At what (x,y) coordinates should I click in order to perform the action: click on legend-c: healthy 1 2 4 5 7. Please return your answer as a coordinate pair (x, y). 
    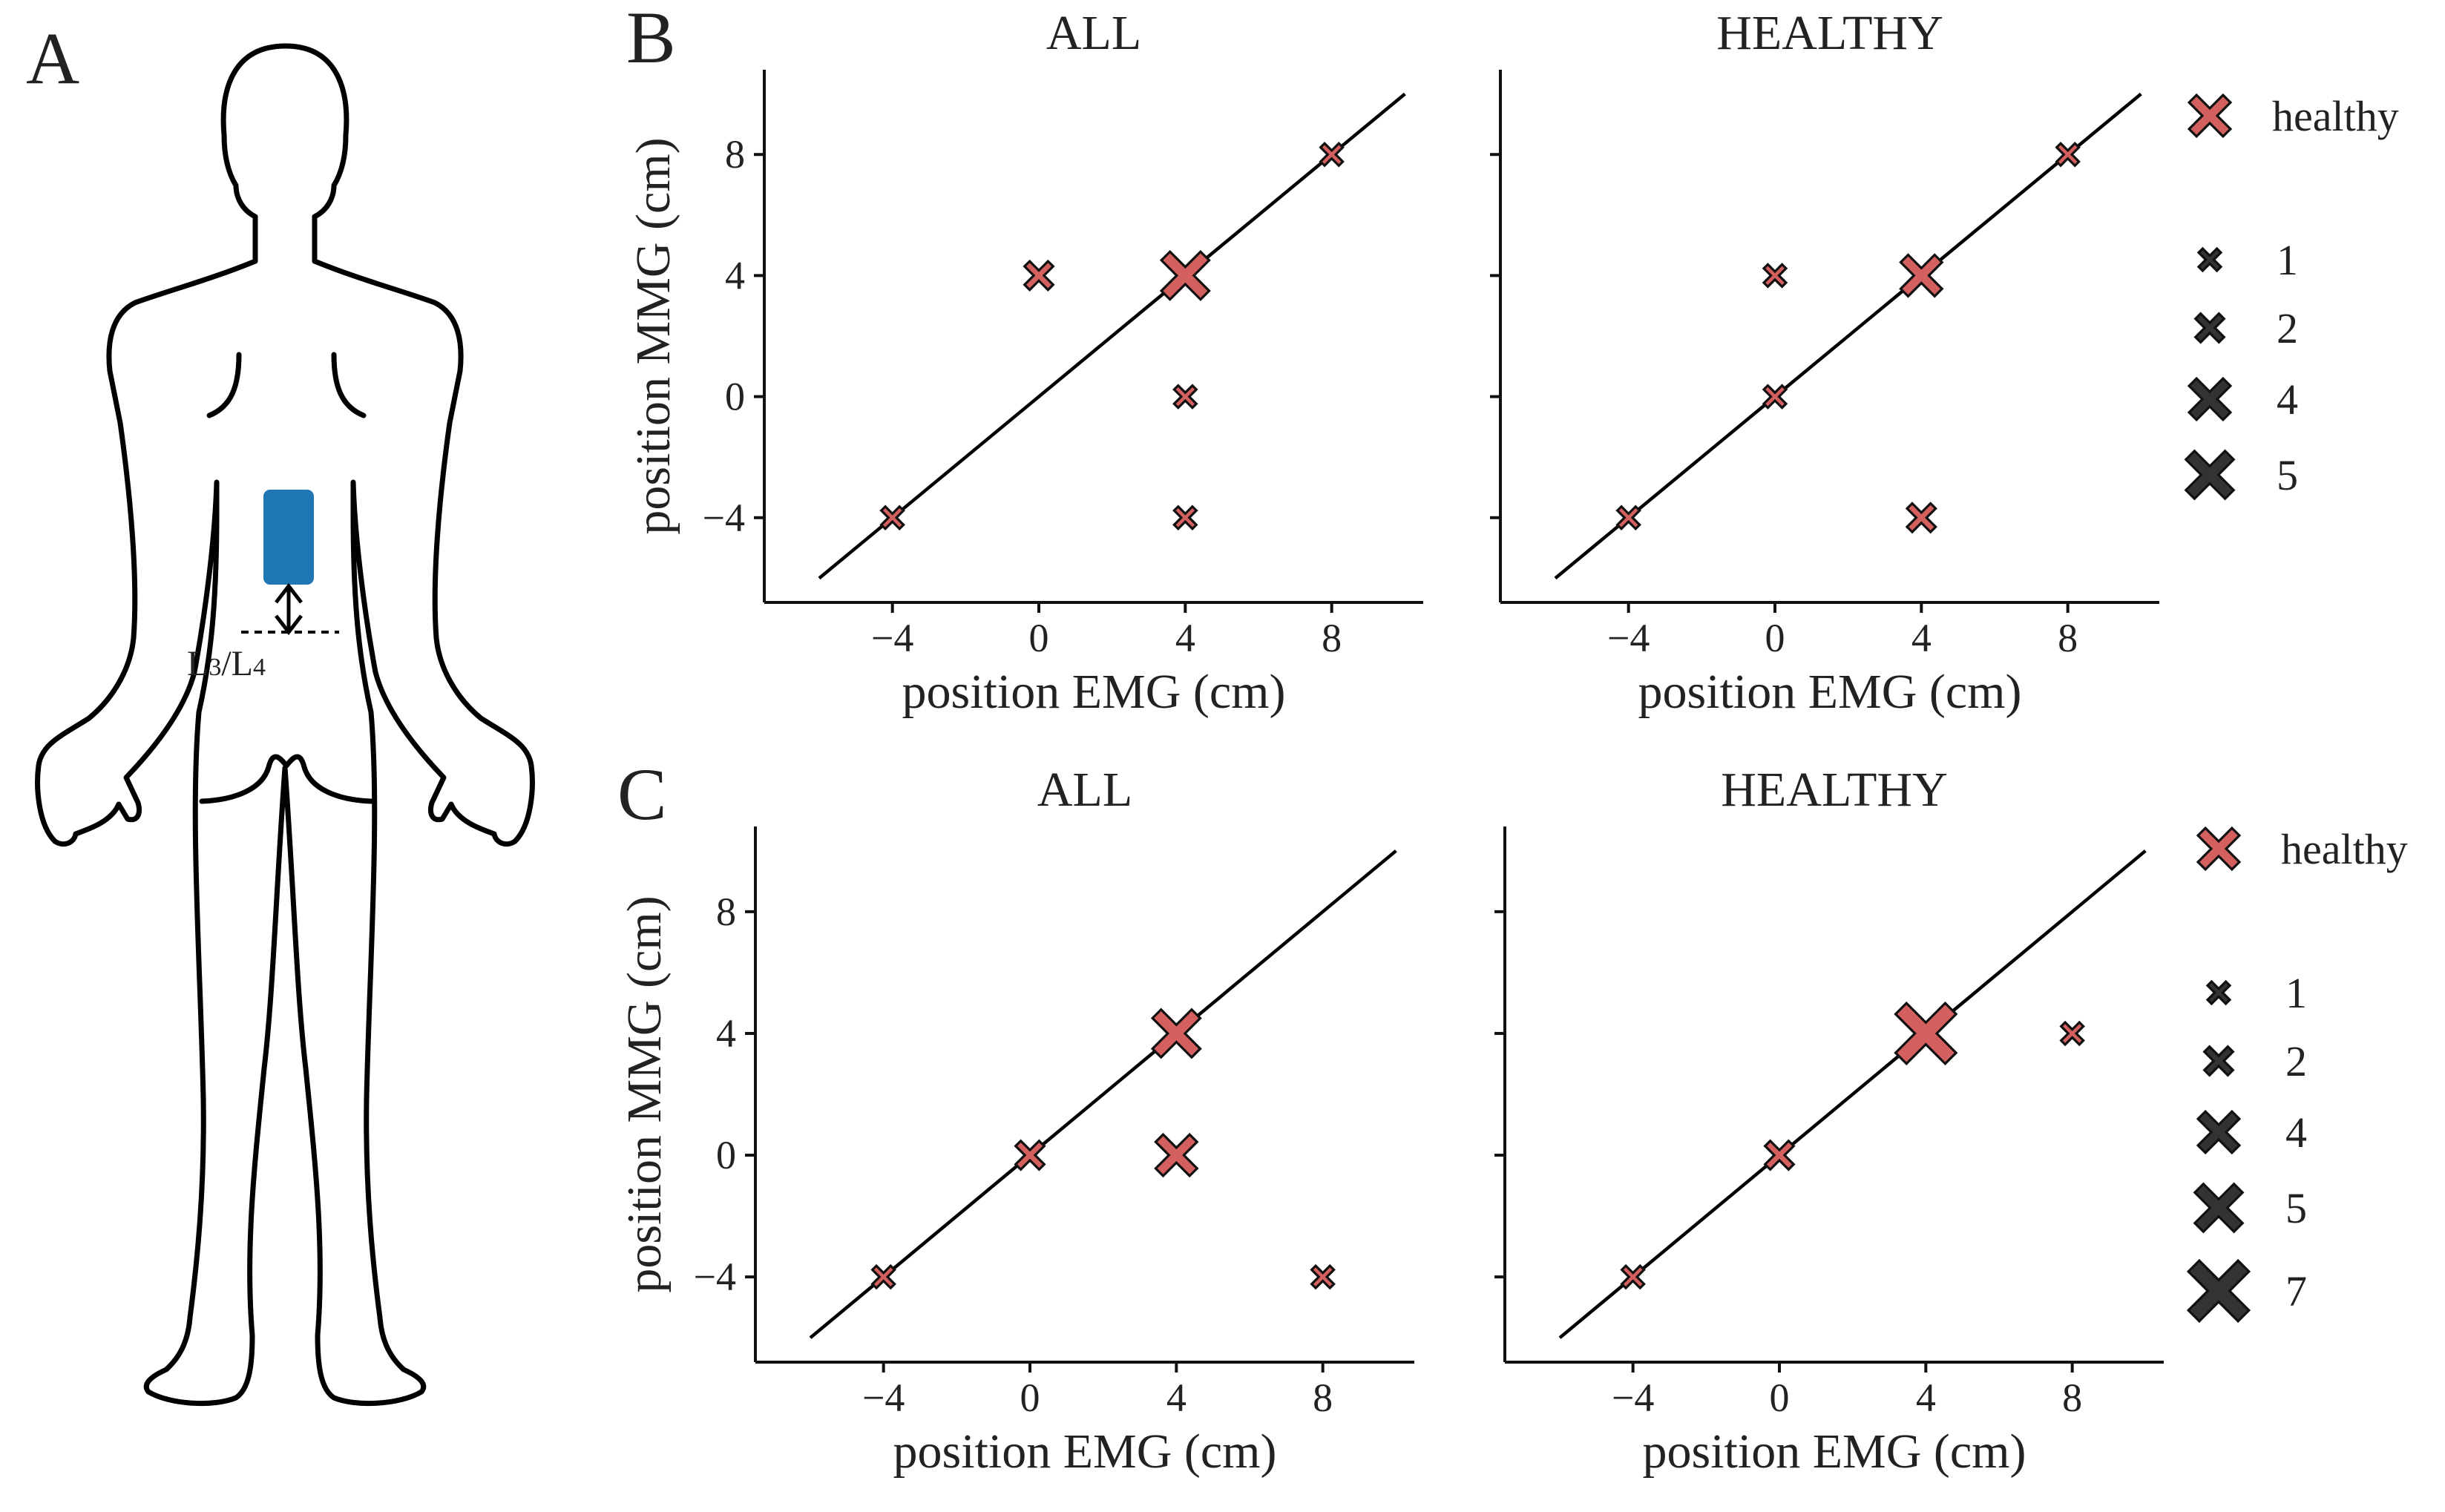
    Looking at the image, I should click on (2297, 1074).